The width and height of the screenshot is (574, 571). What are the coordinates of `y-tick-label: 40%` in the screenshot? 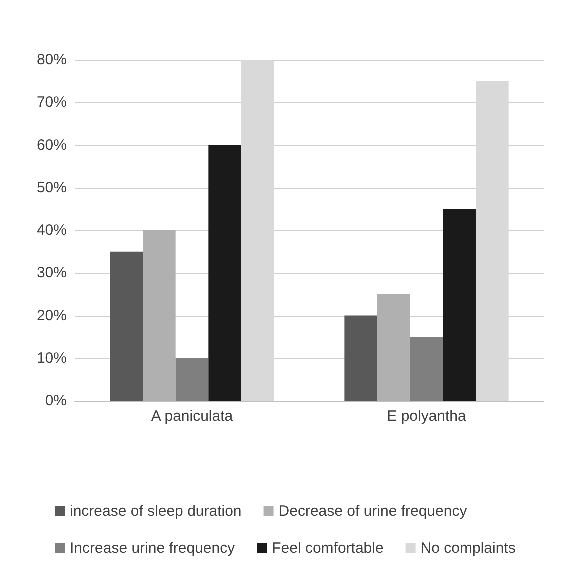 It's located at (51, 230).